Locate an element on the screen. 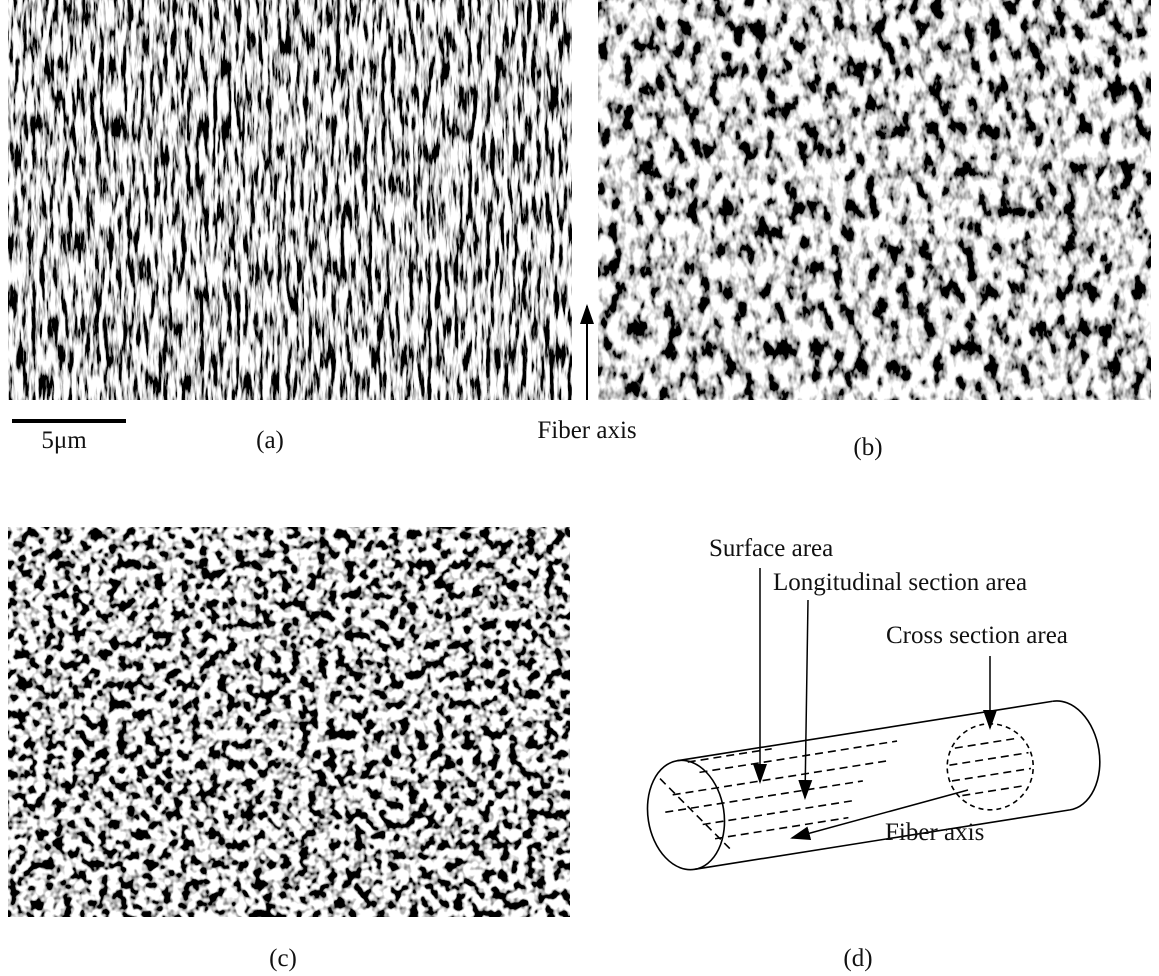  fiber-axis-label: Fiber axis is located at coordinates (586, 430).